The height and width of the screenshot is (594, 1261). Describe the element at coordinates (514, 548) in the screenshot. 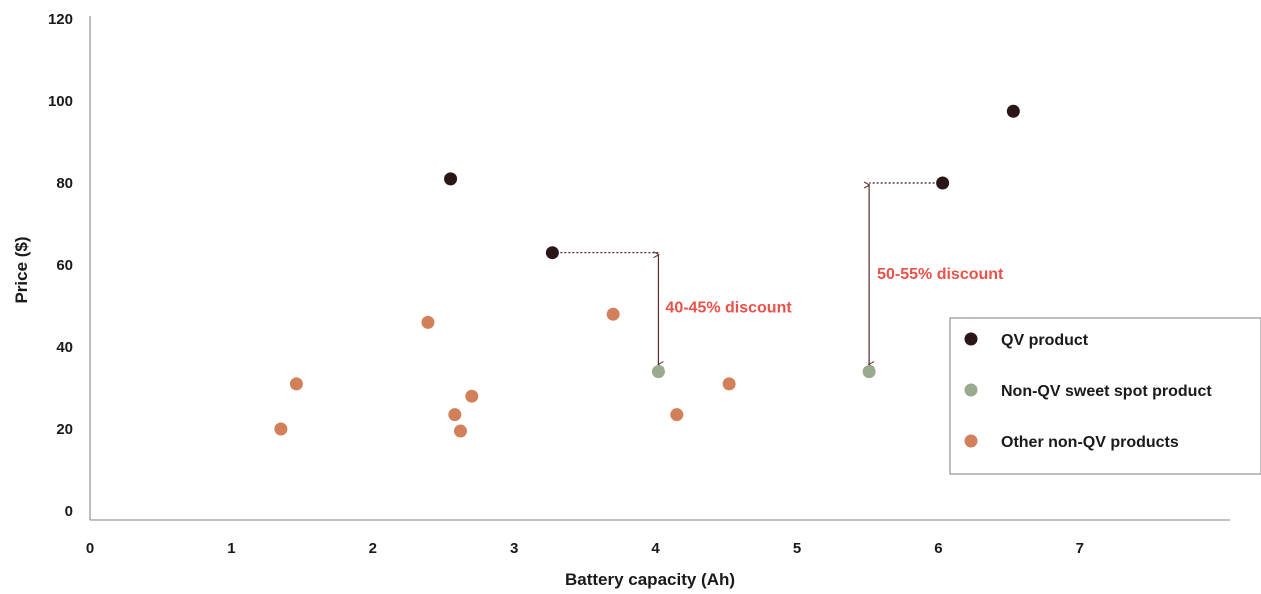

I see `x-tick-label: 3` at that location.